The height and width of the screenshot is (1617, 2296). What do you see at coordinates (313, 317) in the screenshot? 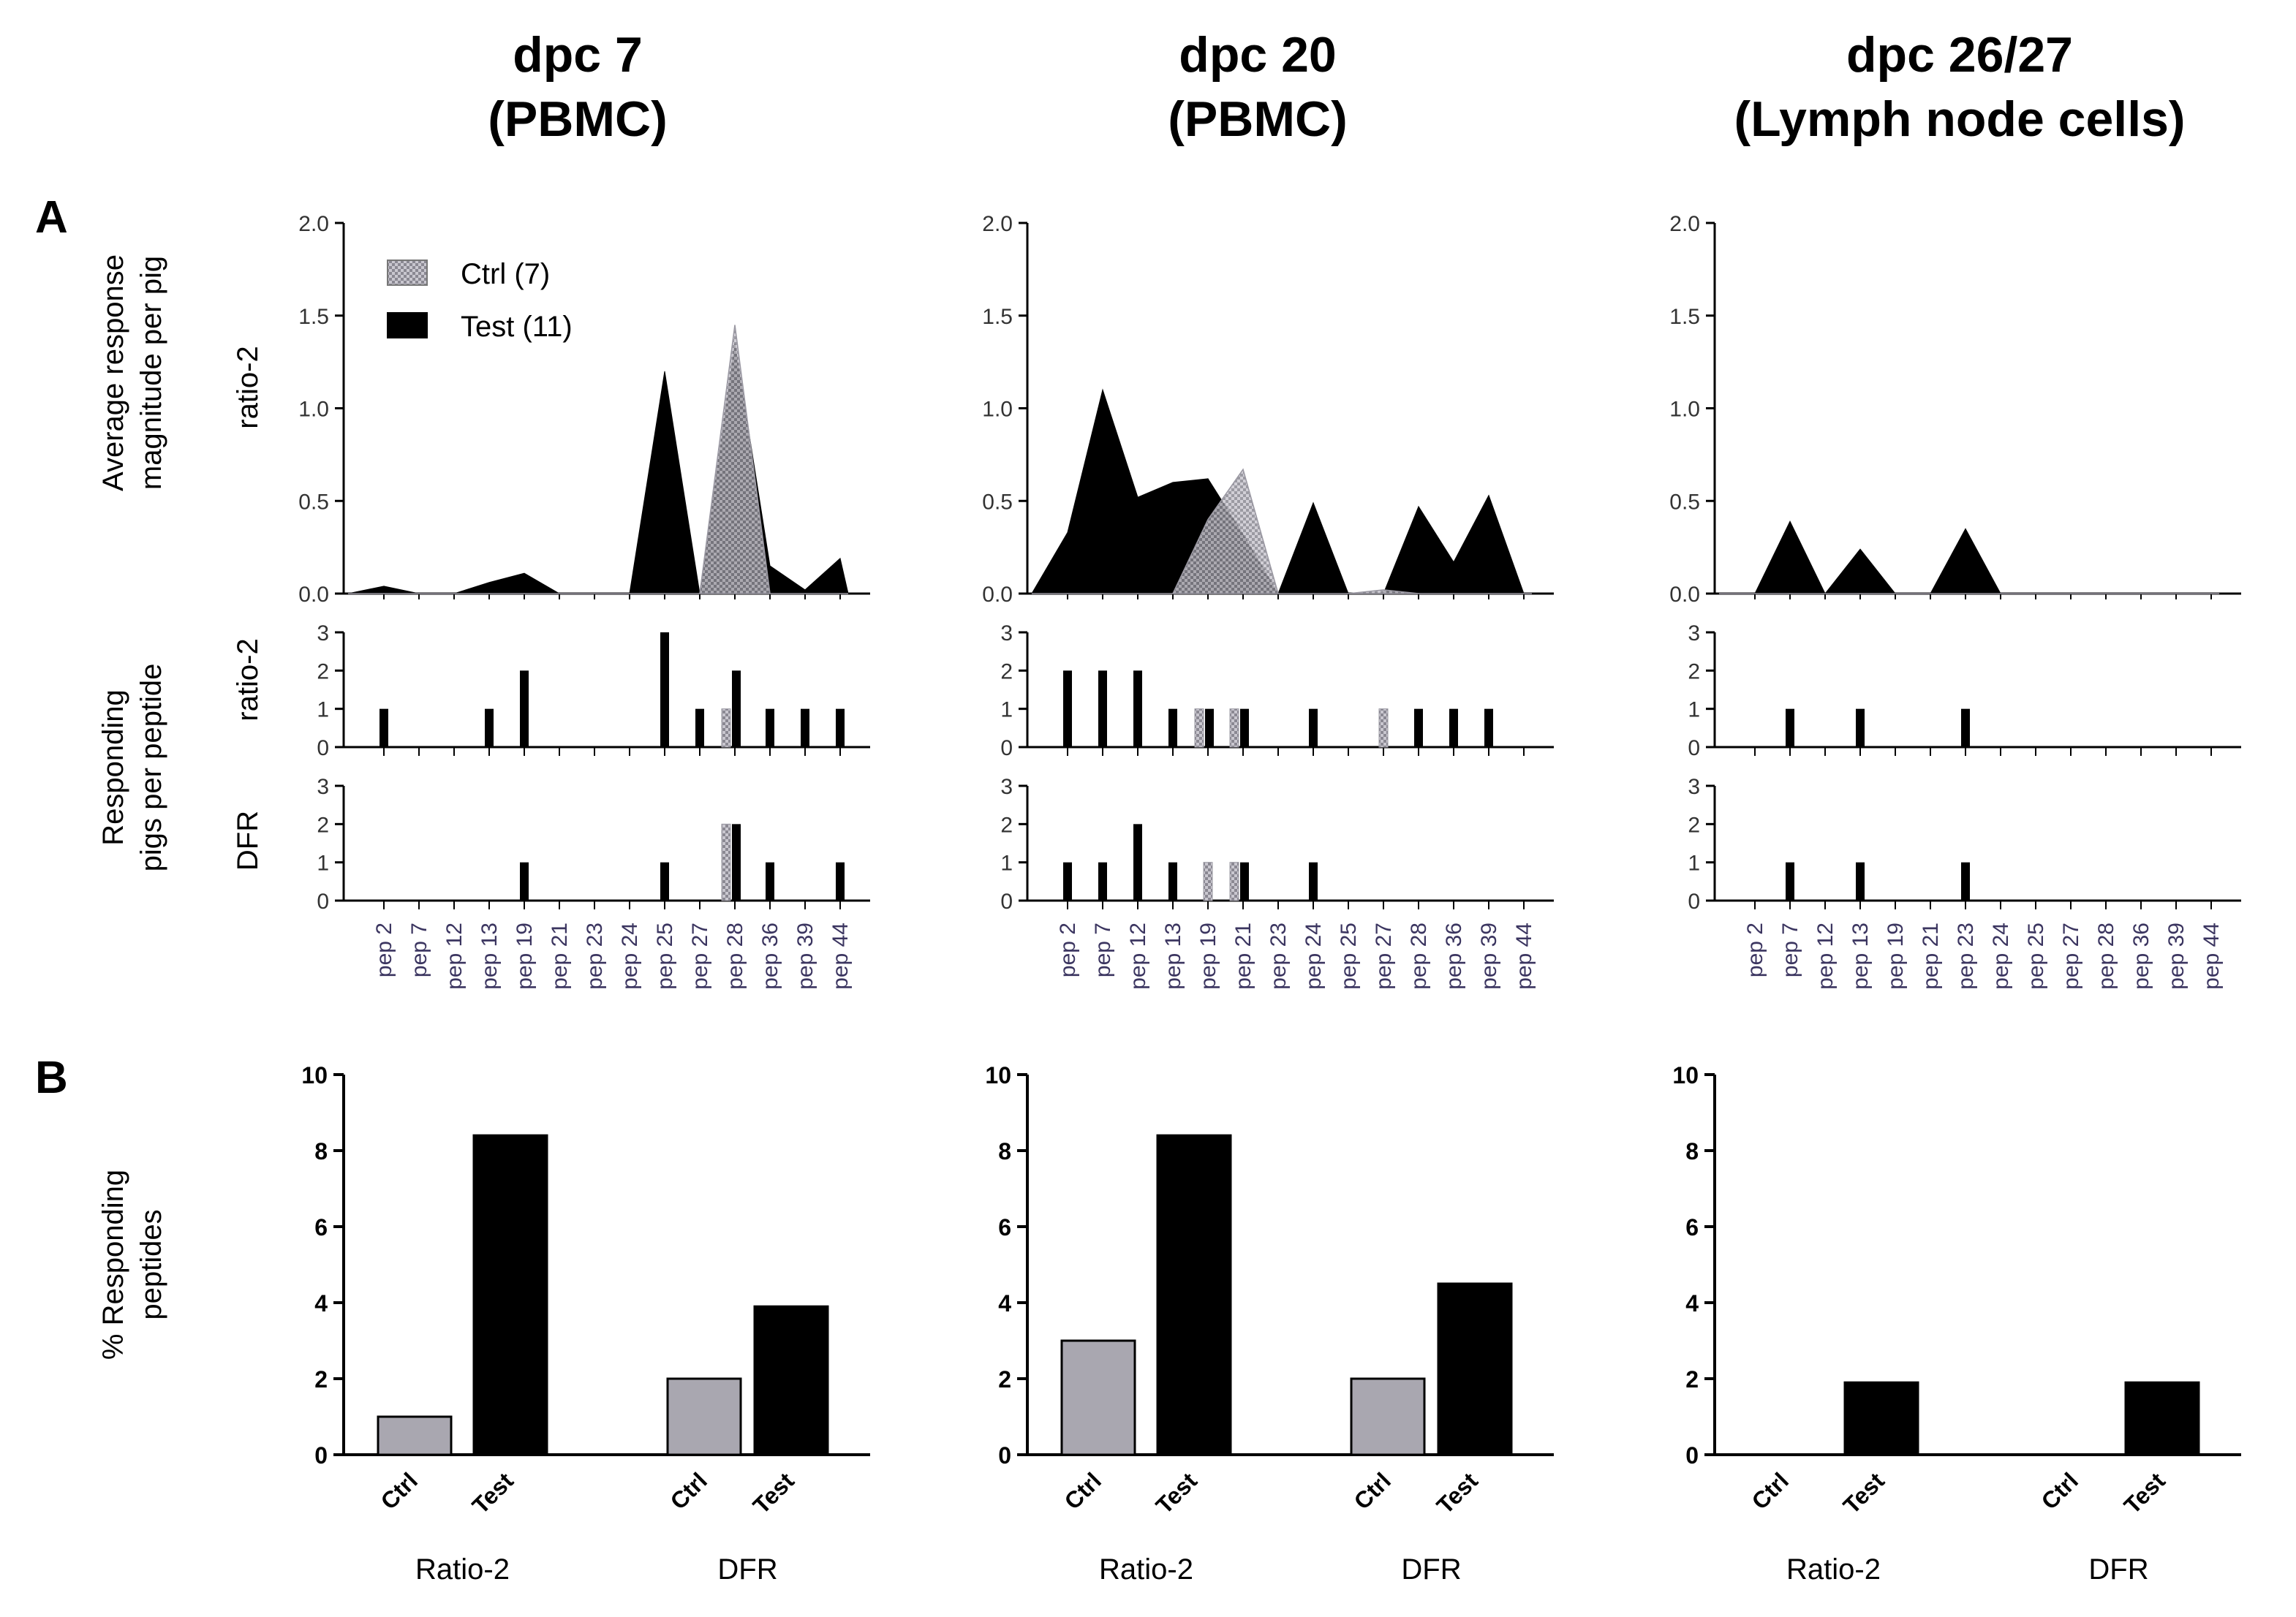
I see `area-y-tick-label: 1.5` at bounding box center [313, 317].